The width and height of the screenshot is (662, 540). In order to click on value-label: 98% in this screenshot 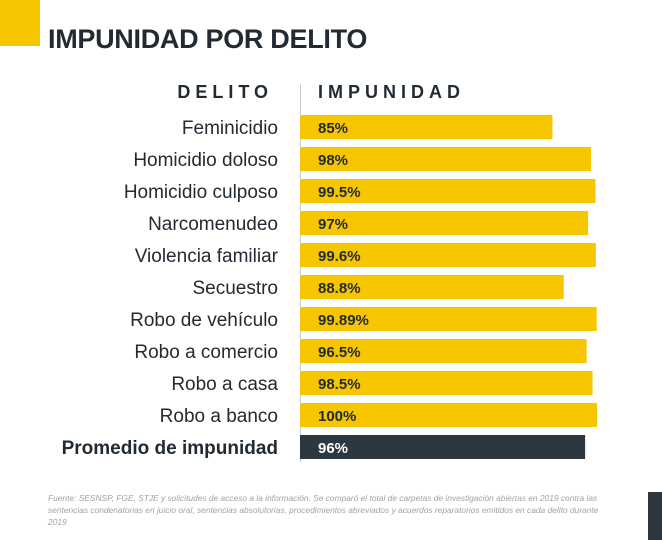, I will do `click(333, 160)`.